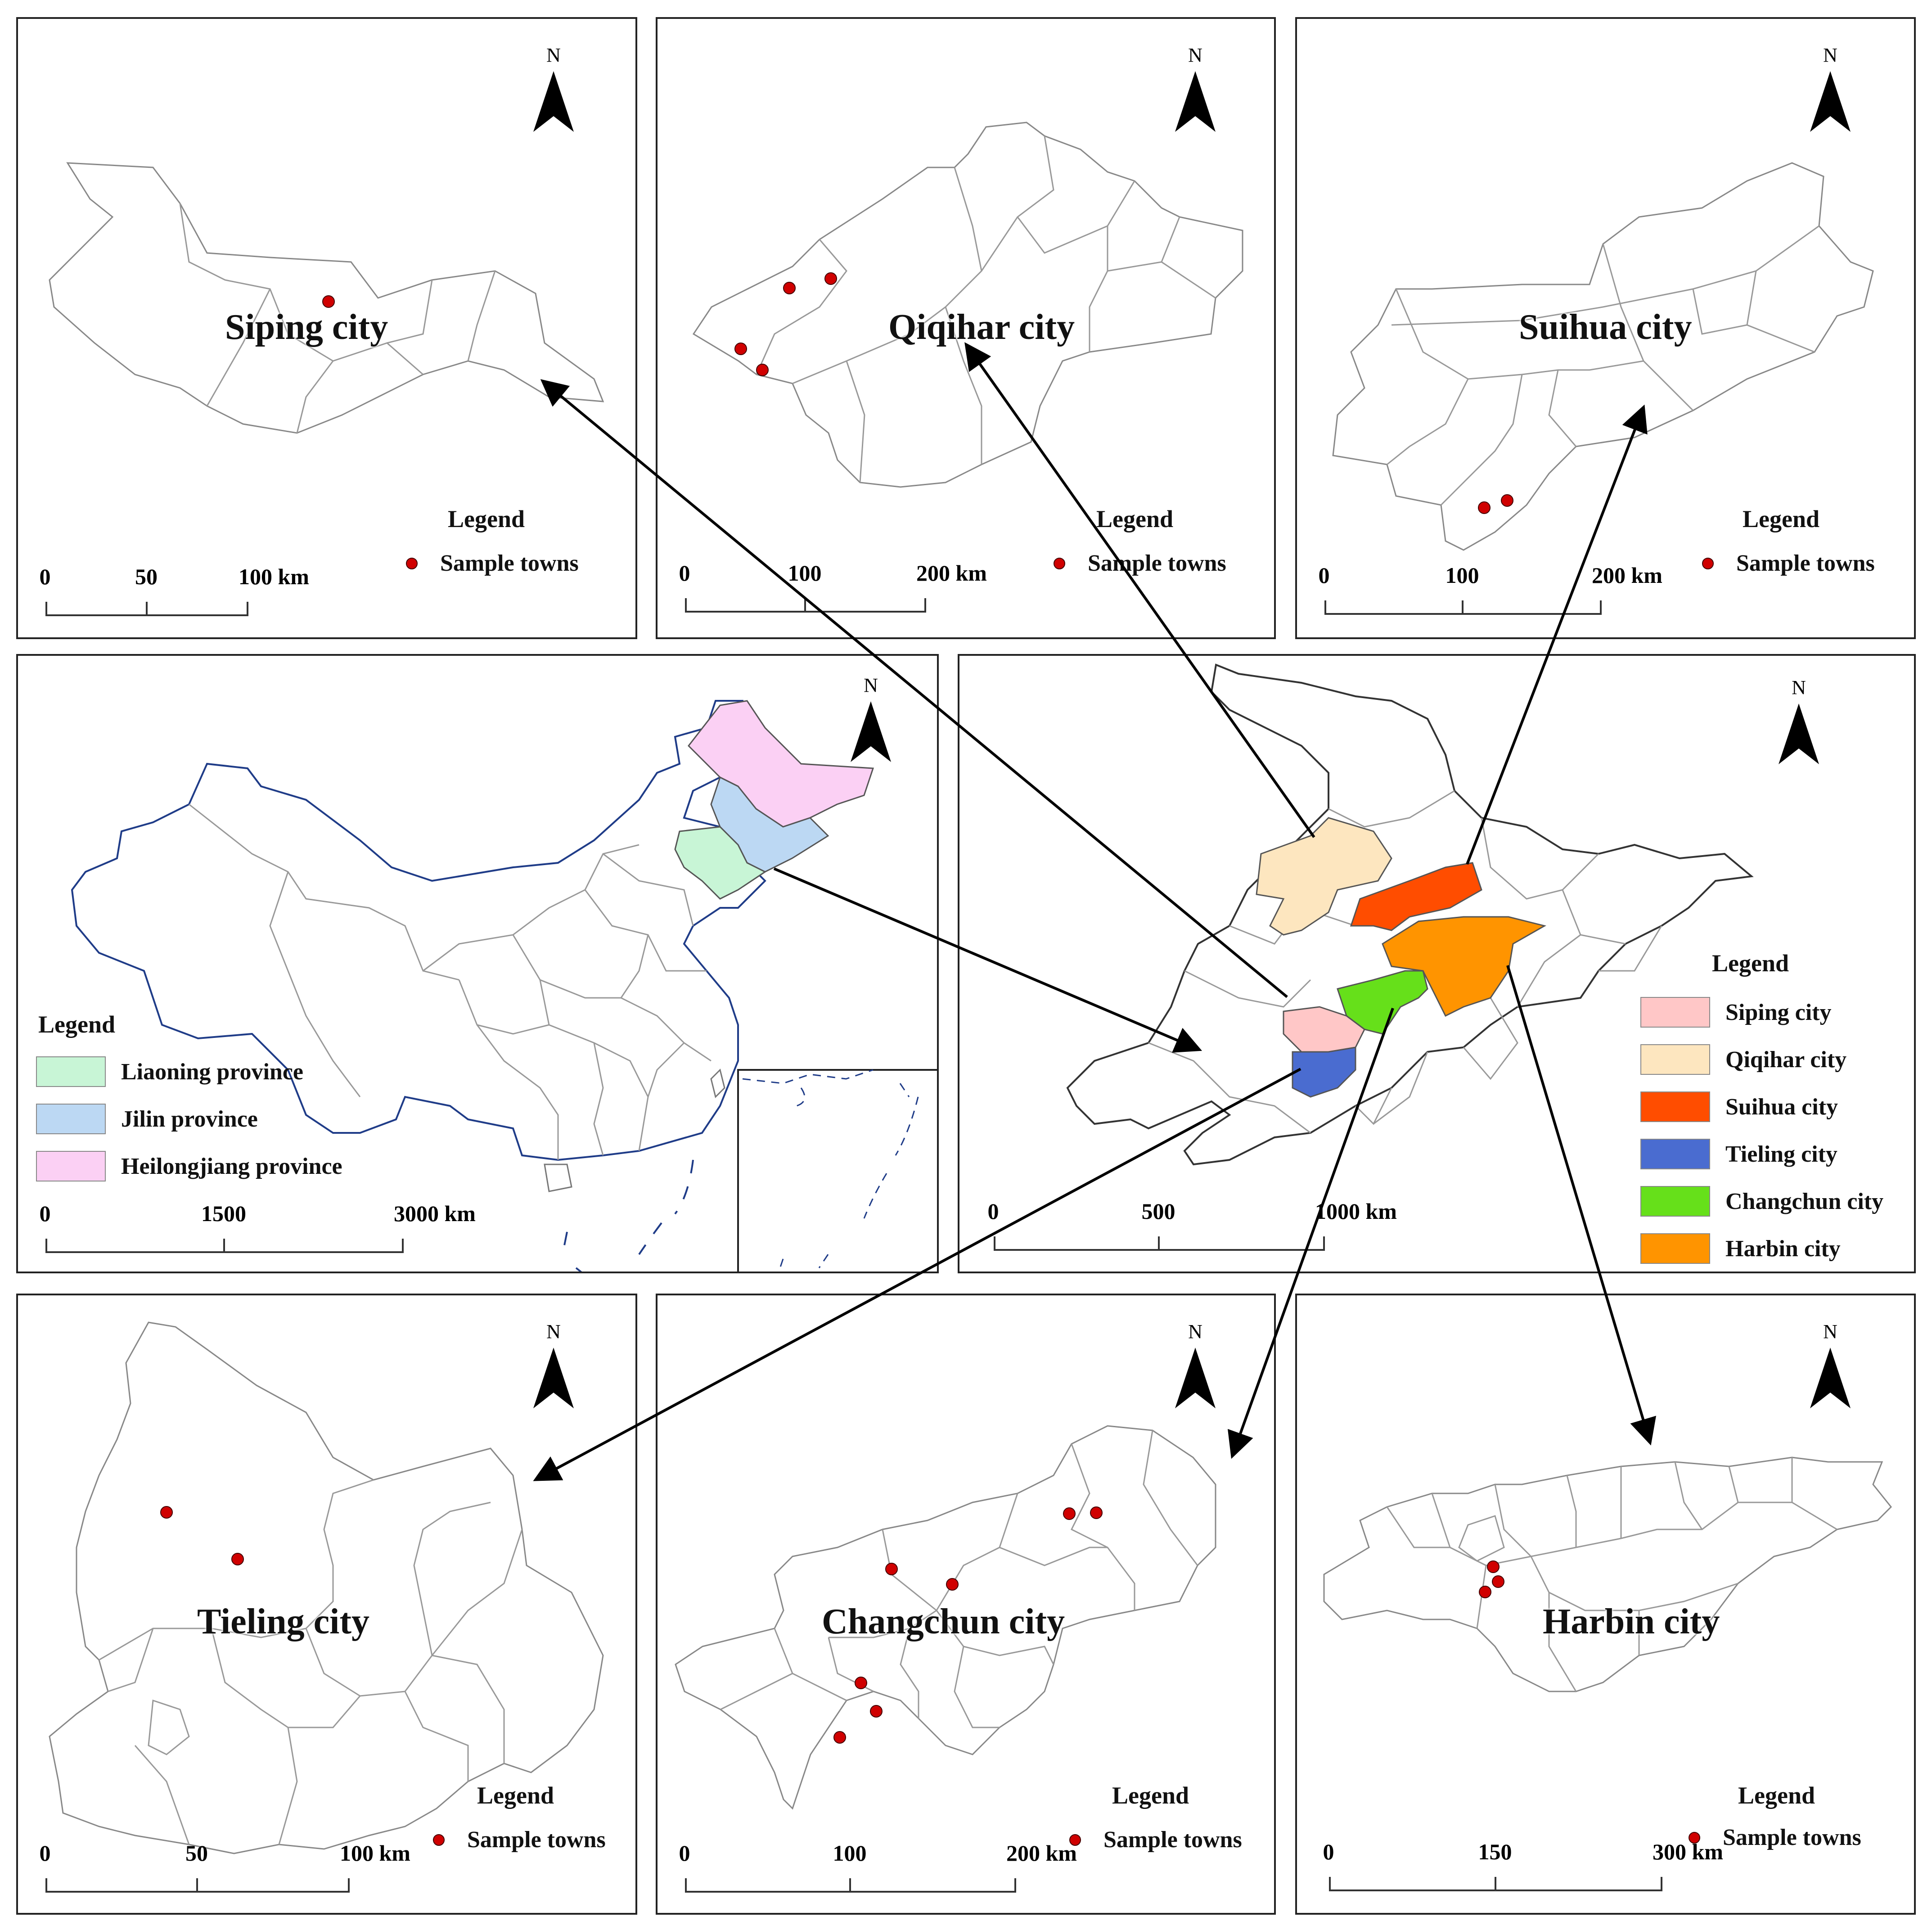 The width and height of the screenshot is (1932, 1930). I want to click on qiqihar-title: Qiqihar city, so click(981, 327).